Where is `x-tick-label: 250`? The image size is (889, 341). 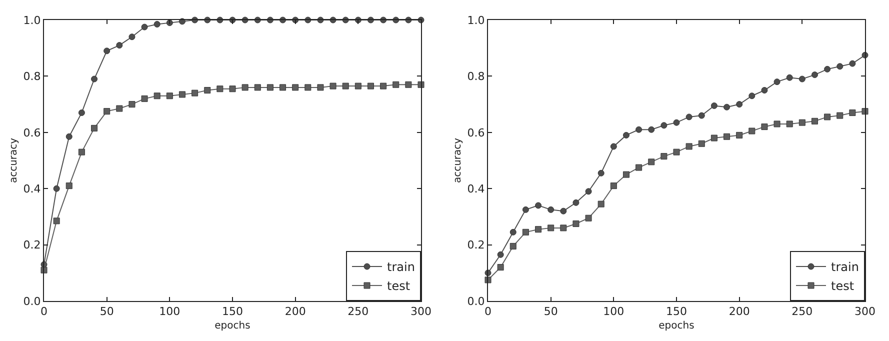
x-tick-label: 250 is located at coordinates (358, 311).